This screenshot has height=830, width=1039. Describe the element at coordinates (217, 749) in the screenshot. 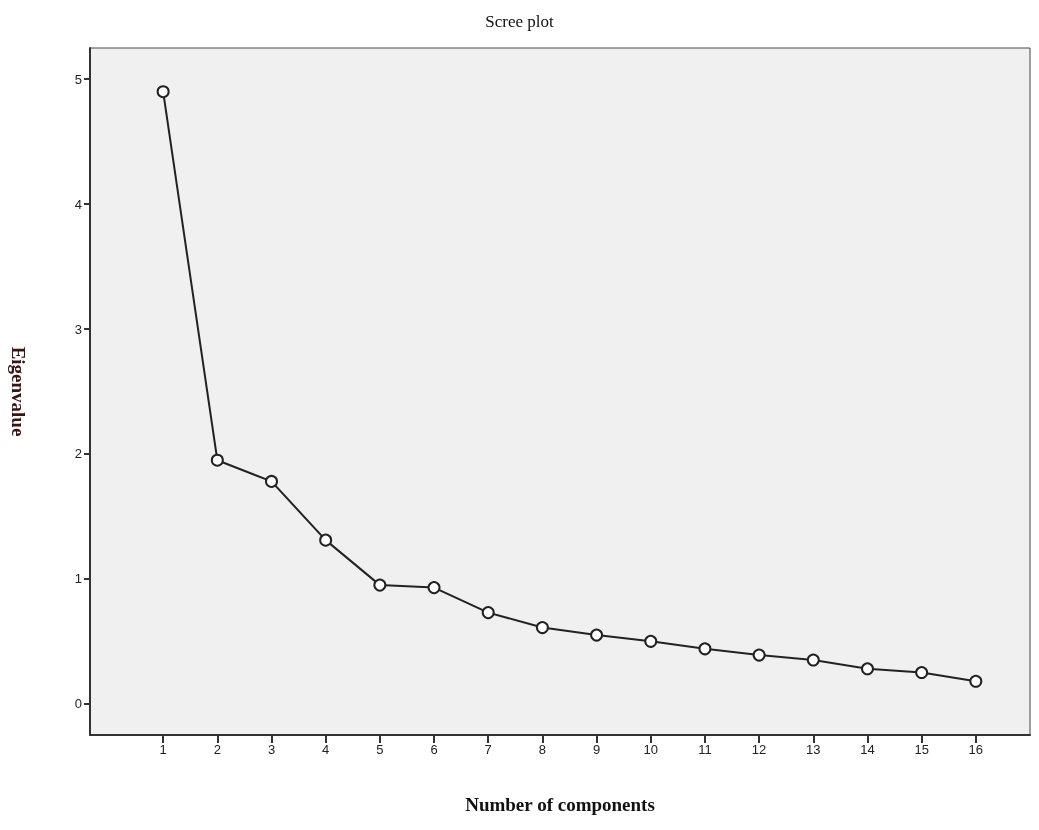

I see `x-tick-label: 2` at that location.